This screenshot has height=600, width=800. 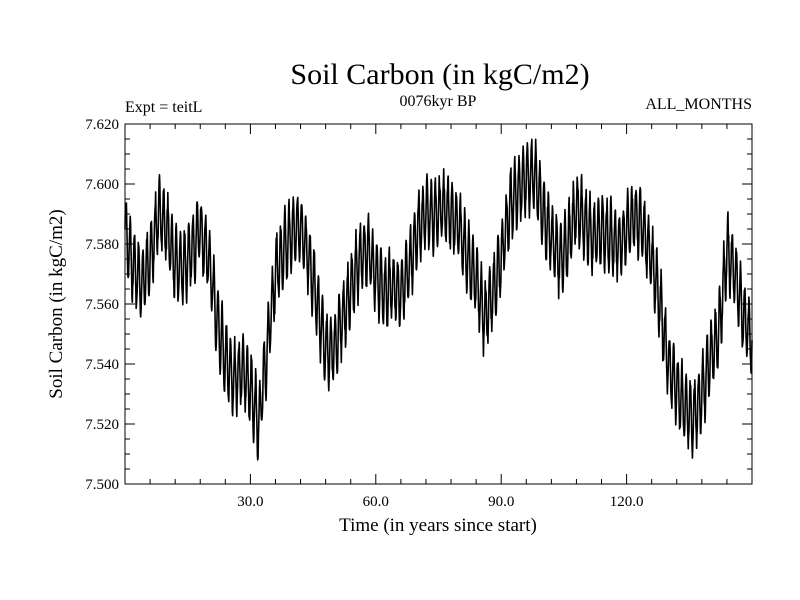 I want to click on y-tick-label: 7.620, so click(x=102, y=125).